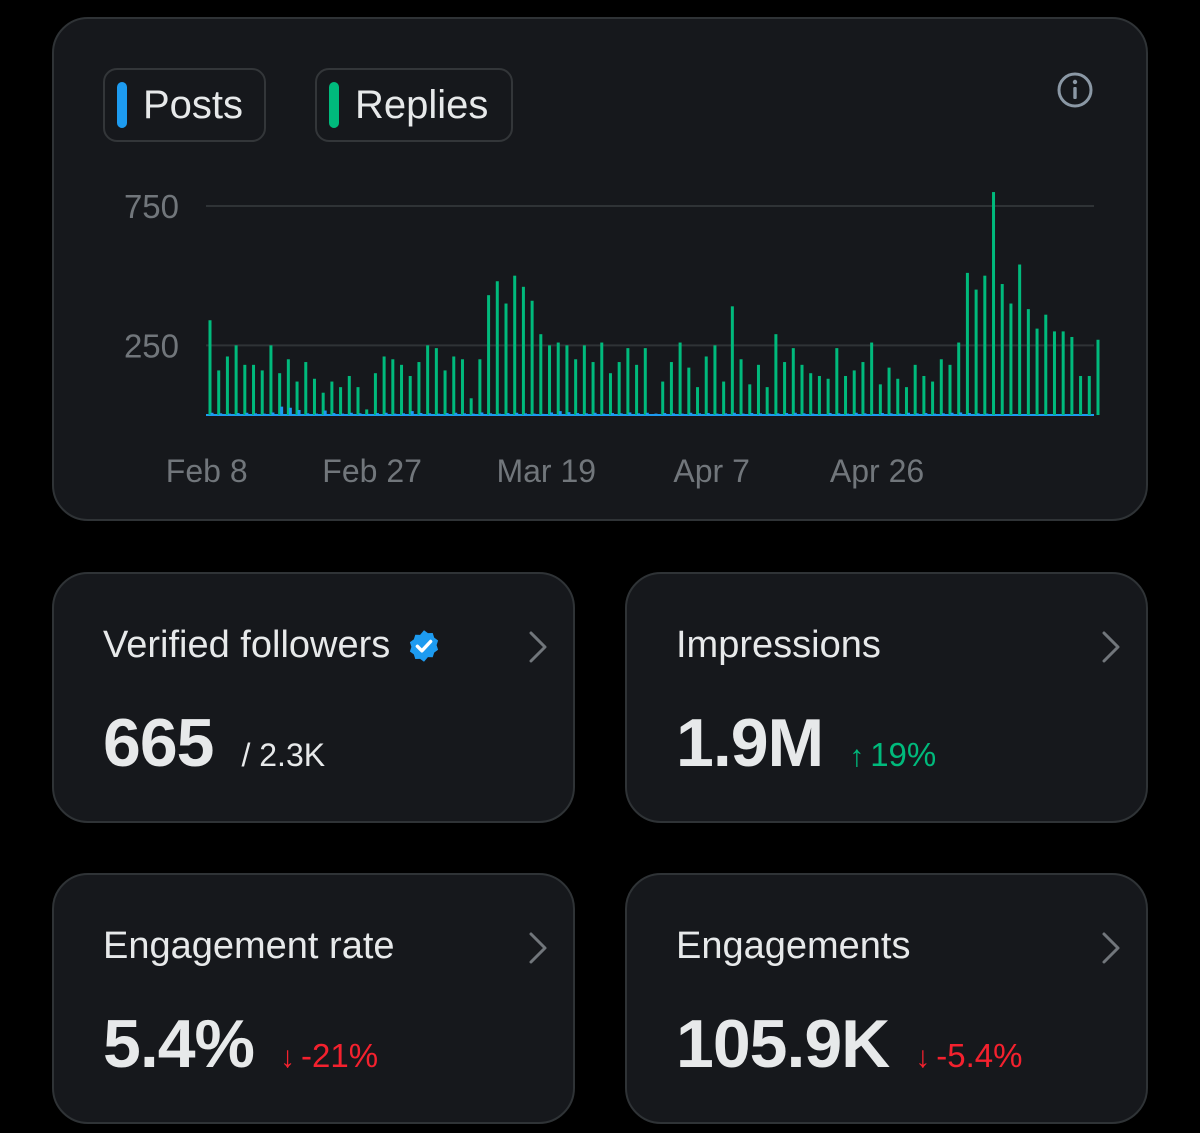 The height and width of the screenshot is (1133, 1200). I want to click on legend-replies-toggle: Replies, so click(414, 105).